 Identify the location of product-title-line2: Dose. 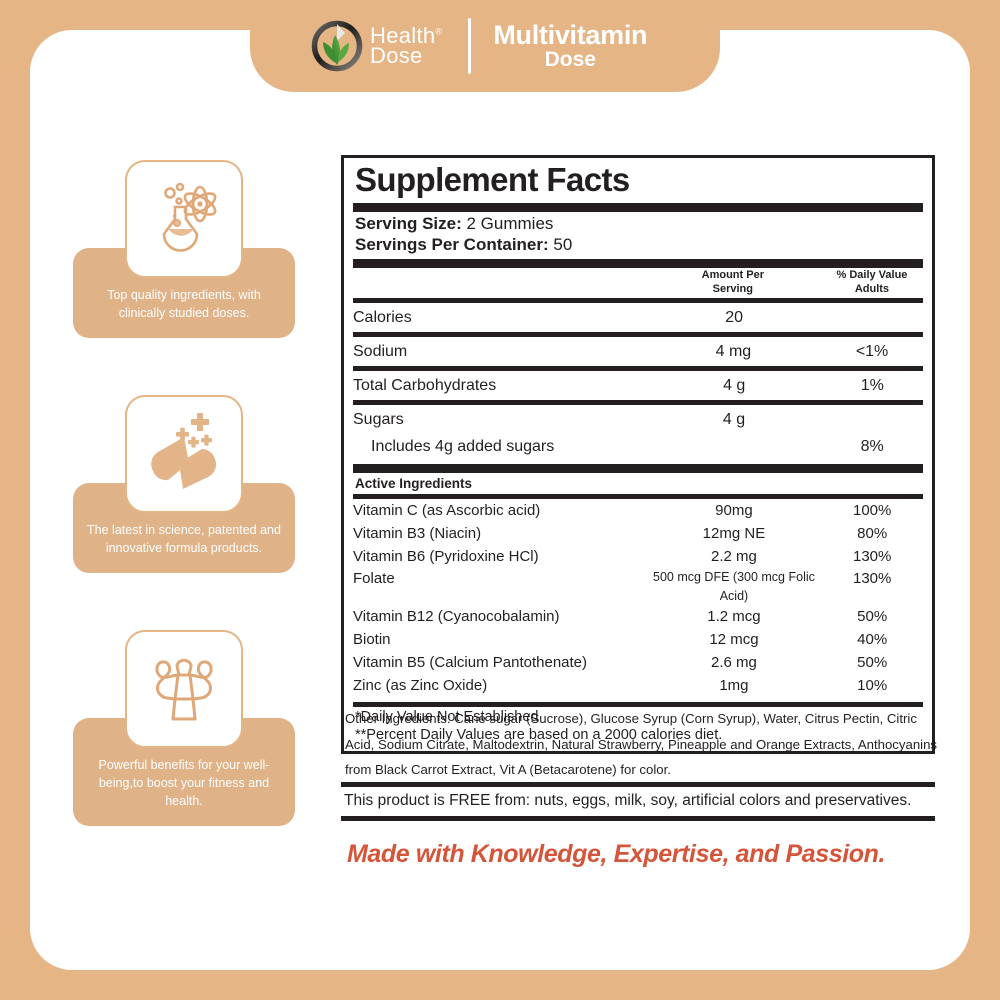
(570, 60).